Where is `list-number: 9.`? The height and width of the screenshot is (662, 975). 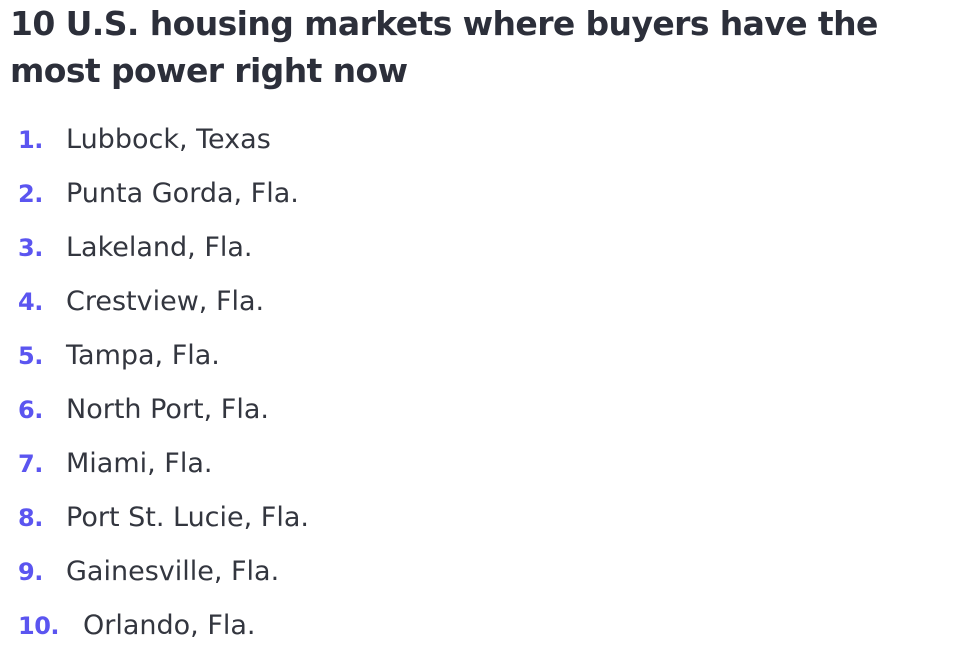
list-number: 9. is located at coordinates (30, 572).